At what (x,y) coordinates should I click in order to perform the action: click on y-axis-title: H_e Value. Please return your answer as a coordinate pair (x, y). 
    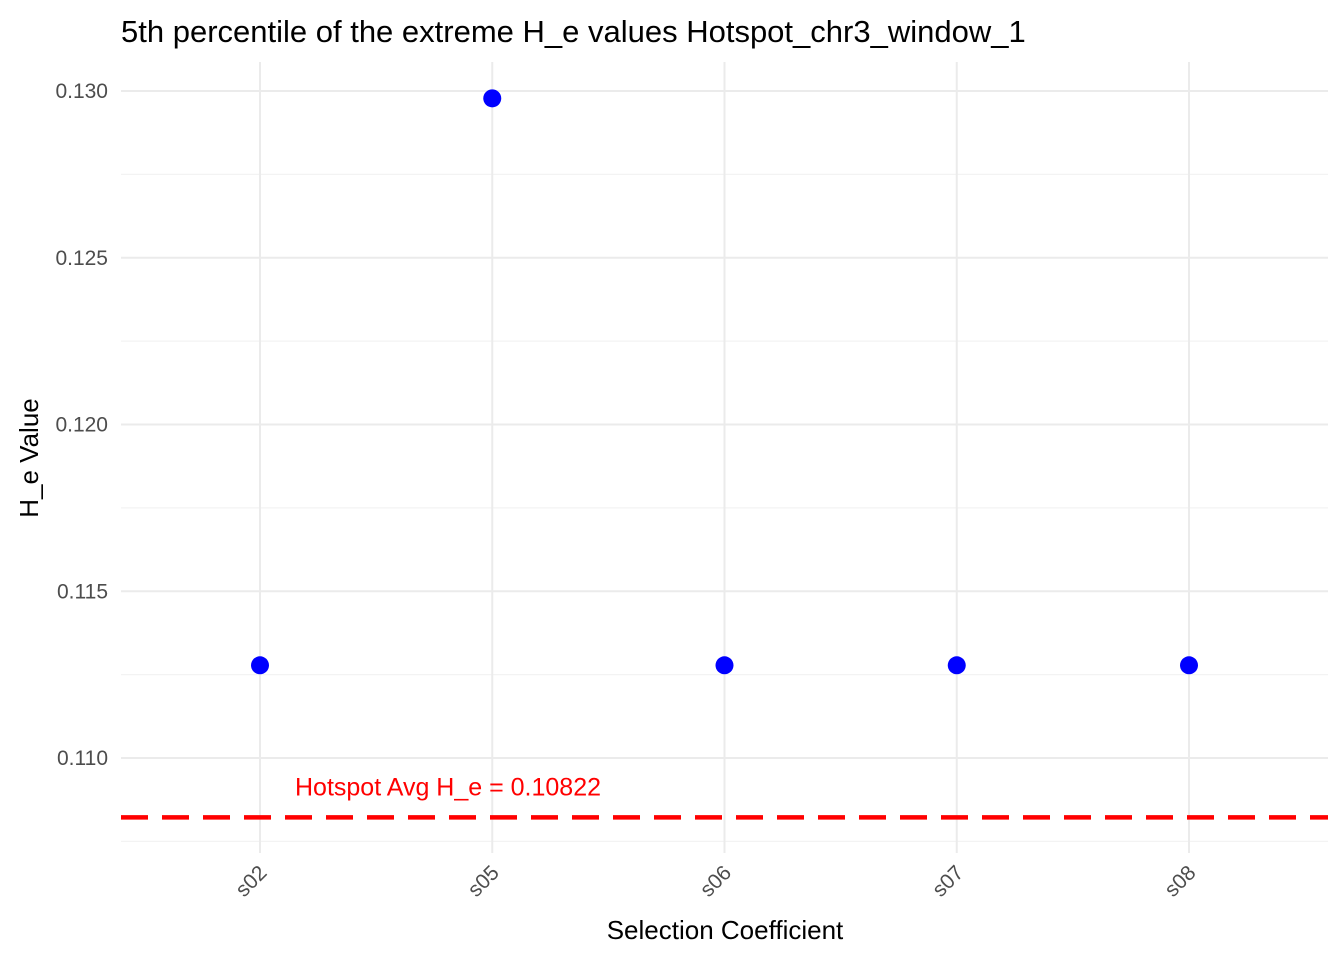
    Looking at the image, I should click on (29, 458).